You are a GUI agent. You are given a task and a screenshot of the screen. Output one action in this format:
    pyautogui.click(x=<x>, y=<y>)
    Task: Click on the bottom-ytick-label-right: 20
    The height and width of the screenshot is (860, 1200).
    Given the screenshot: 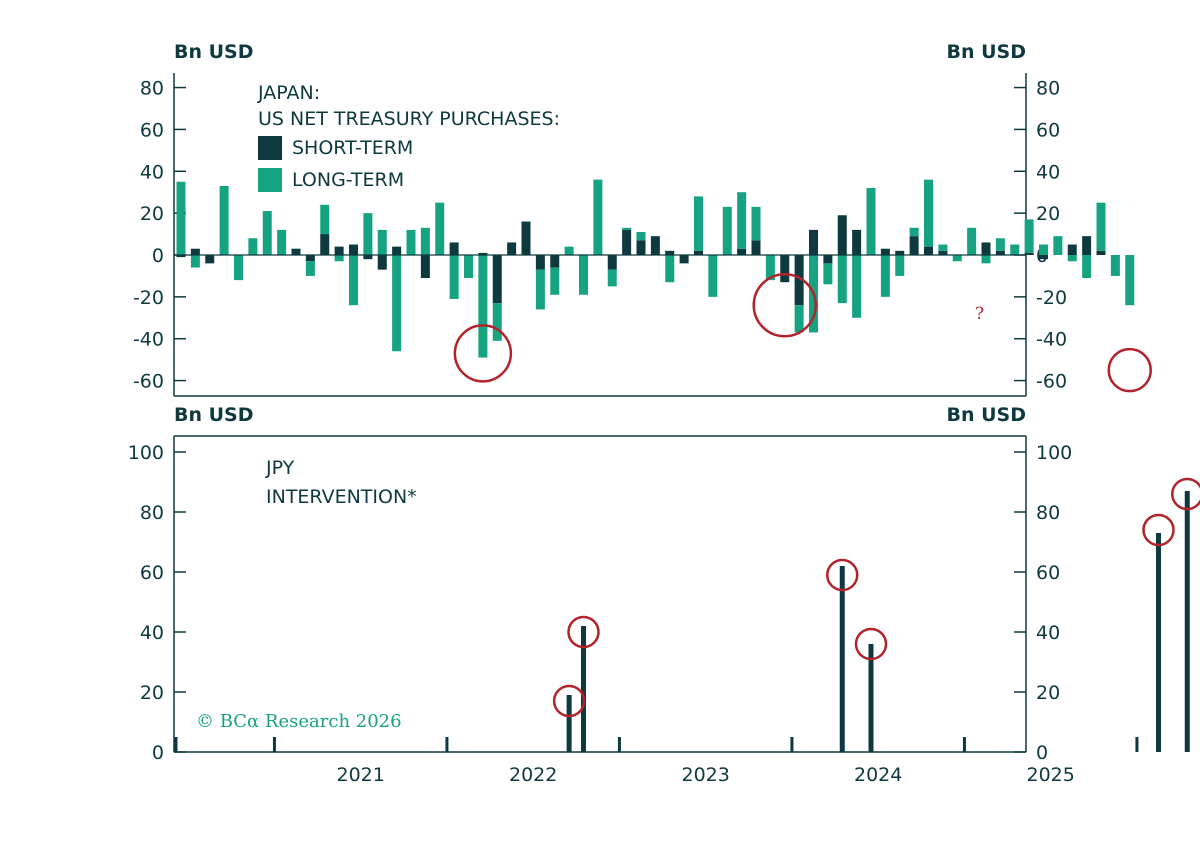 What is the action you would take?
    pyautogui.click(x=1048, y=693)
    